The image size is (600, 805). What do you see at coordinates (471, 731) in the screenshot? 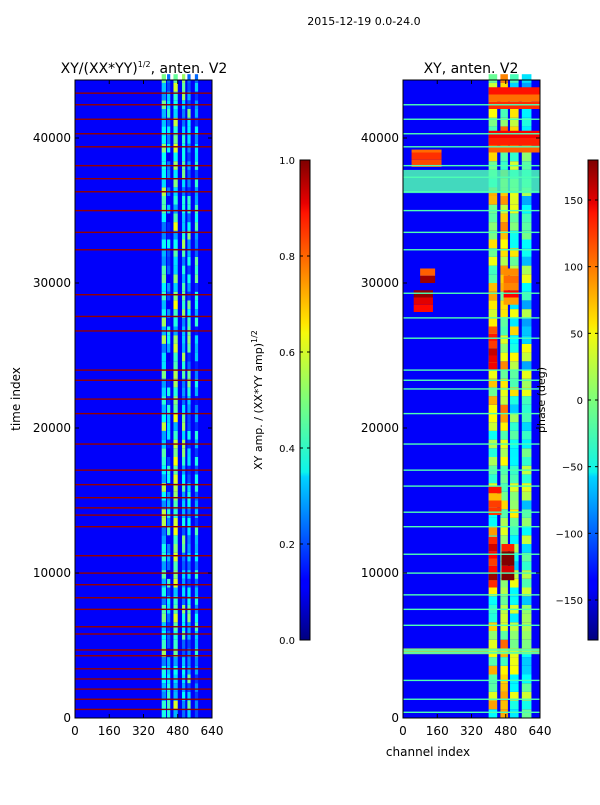
I see `x-tick-label: 320` at bounding box center [471, 731].